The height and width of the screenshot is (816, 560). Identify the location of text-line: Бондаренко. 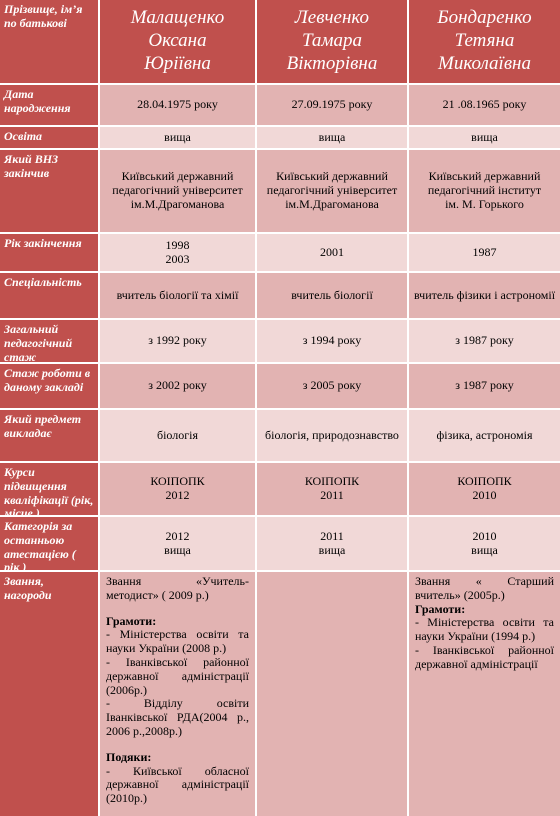
(484, 18).